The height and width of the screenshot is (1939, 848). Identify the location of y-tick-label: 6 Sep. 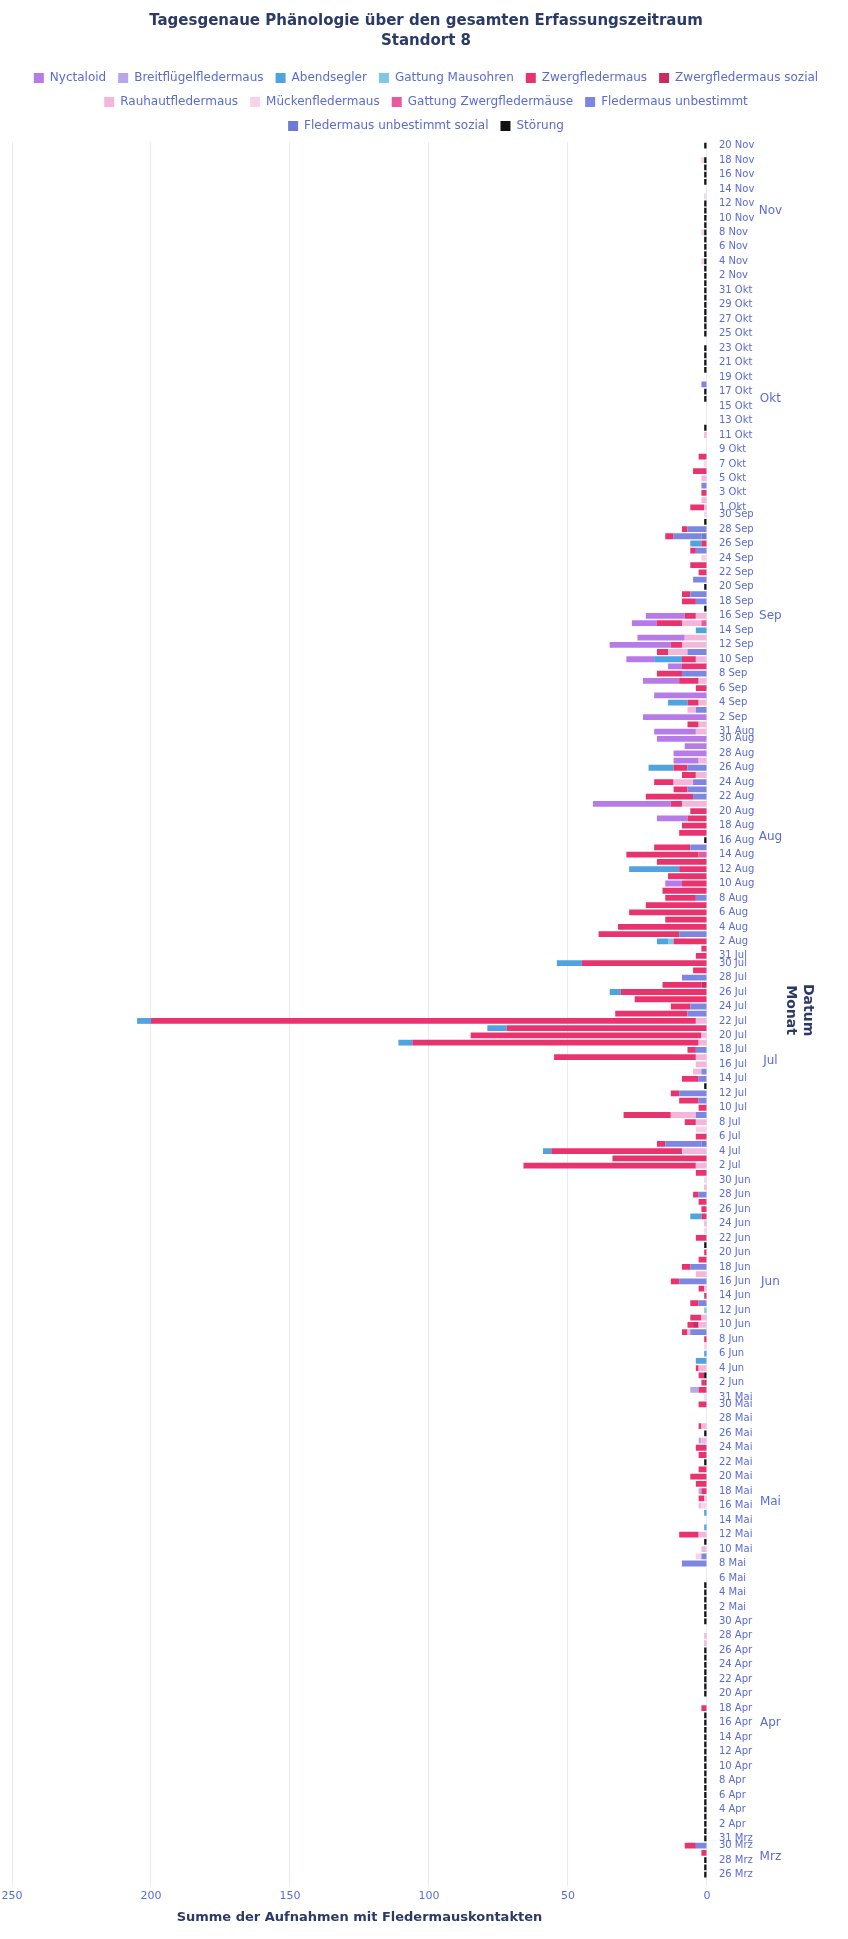
(733, 687).